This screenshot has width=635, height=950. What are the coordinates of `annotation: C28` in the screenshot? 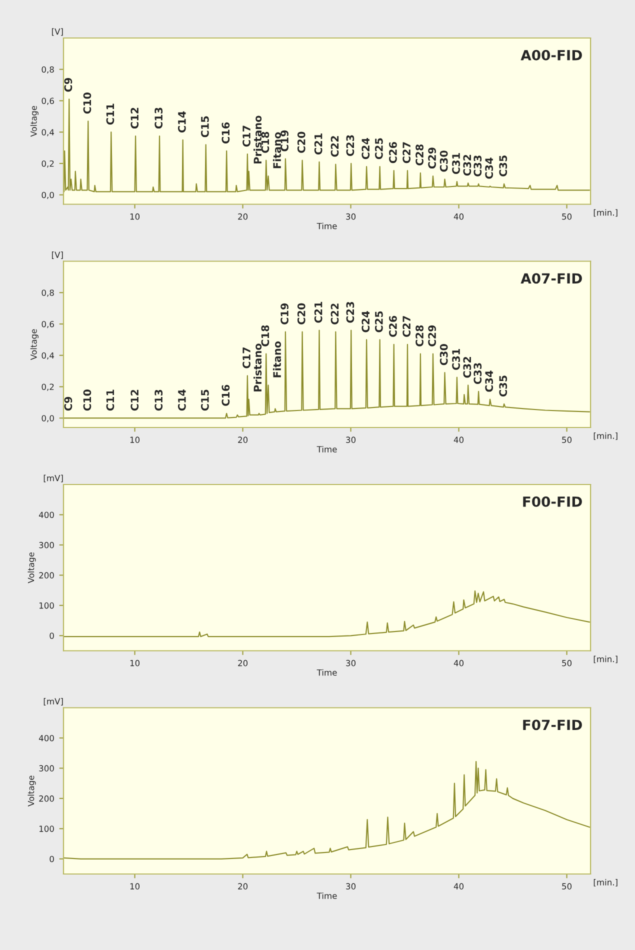 It's located at (420, 335).